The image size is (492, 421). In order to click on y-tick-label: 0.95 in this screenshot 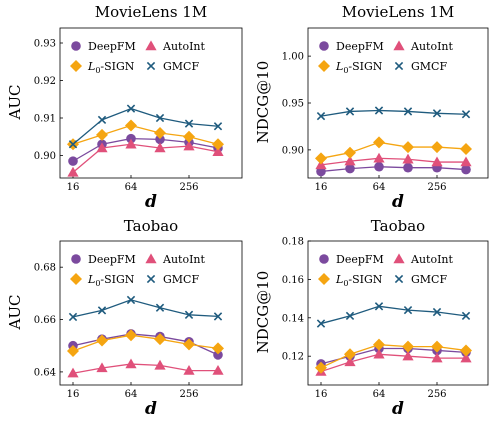, I will do `click(293, 104)`.